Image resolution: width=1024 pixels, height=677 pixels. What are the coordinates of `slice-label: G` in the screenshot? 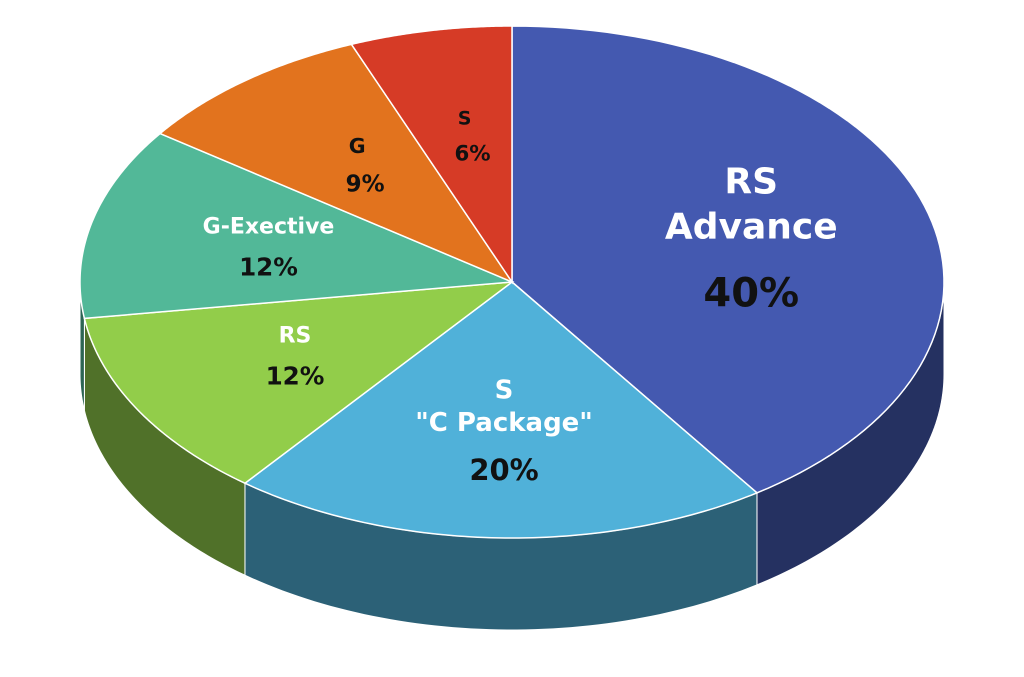 It's located at (357, 146).